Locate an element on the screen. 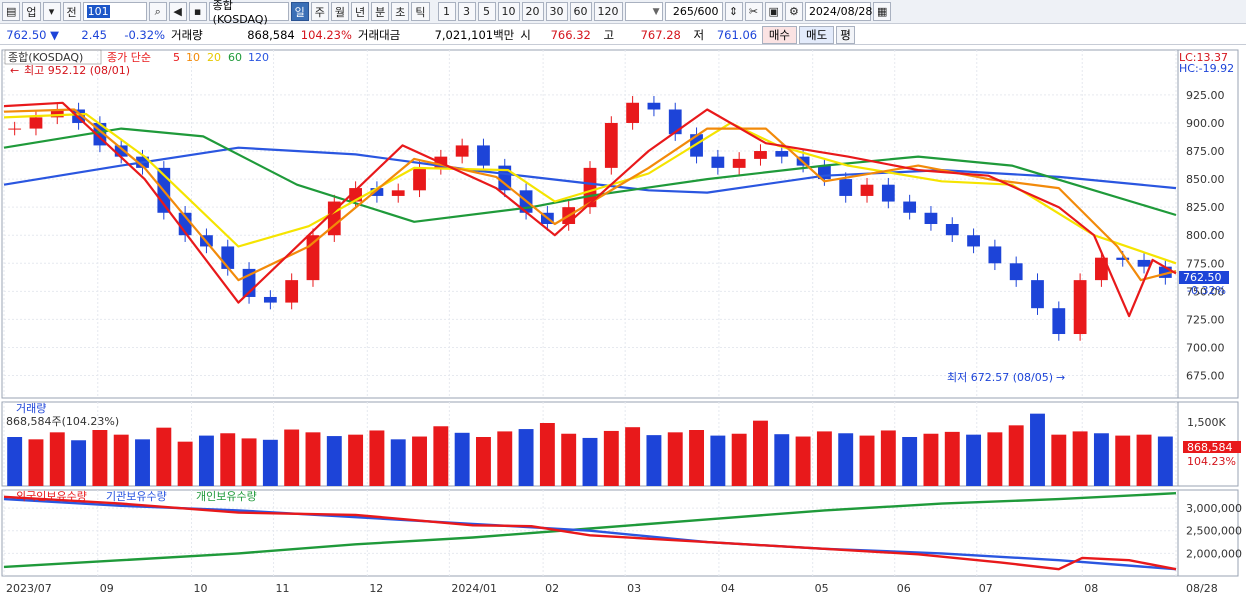 This screenshot has width=1246, height=601. x-tick-11: 07 is located at coordinates (986, 588).